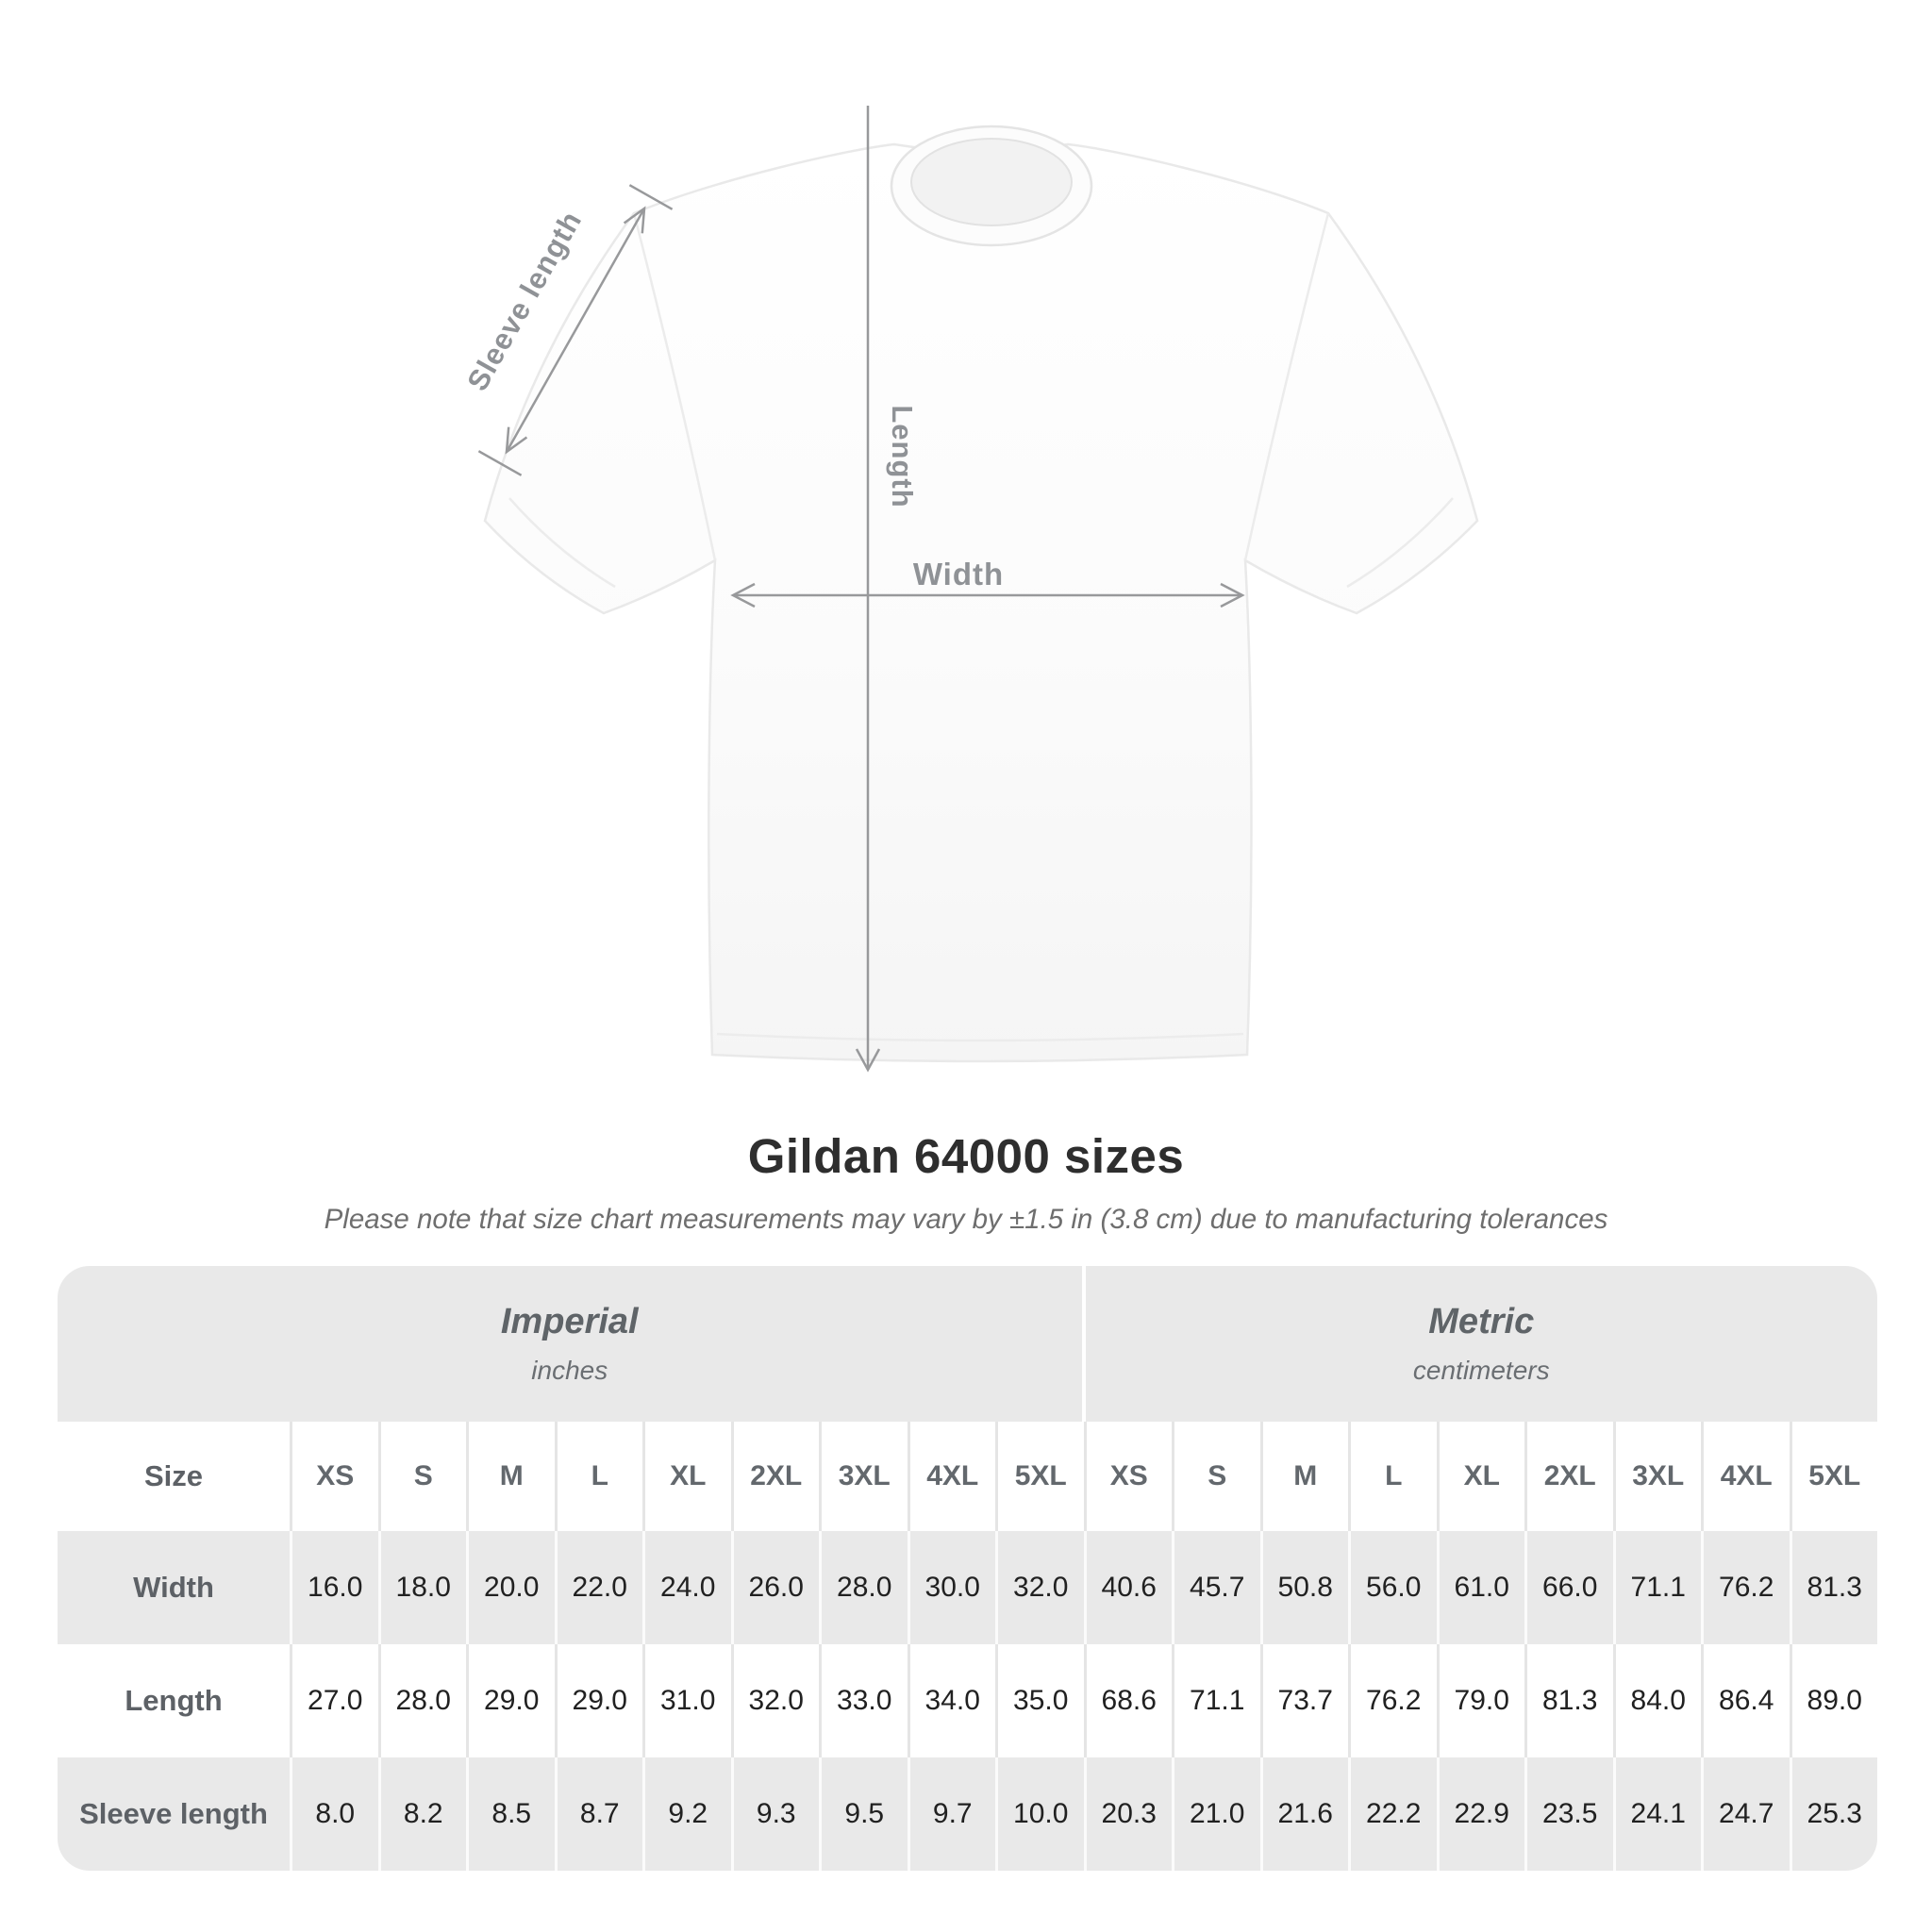 Image resolution: width=1932 pixels, height=1932 pixels. I want to click on column-header-imperial-m: M, so click(511, 1476).